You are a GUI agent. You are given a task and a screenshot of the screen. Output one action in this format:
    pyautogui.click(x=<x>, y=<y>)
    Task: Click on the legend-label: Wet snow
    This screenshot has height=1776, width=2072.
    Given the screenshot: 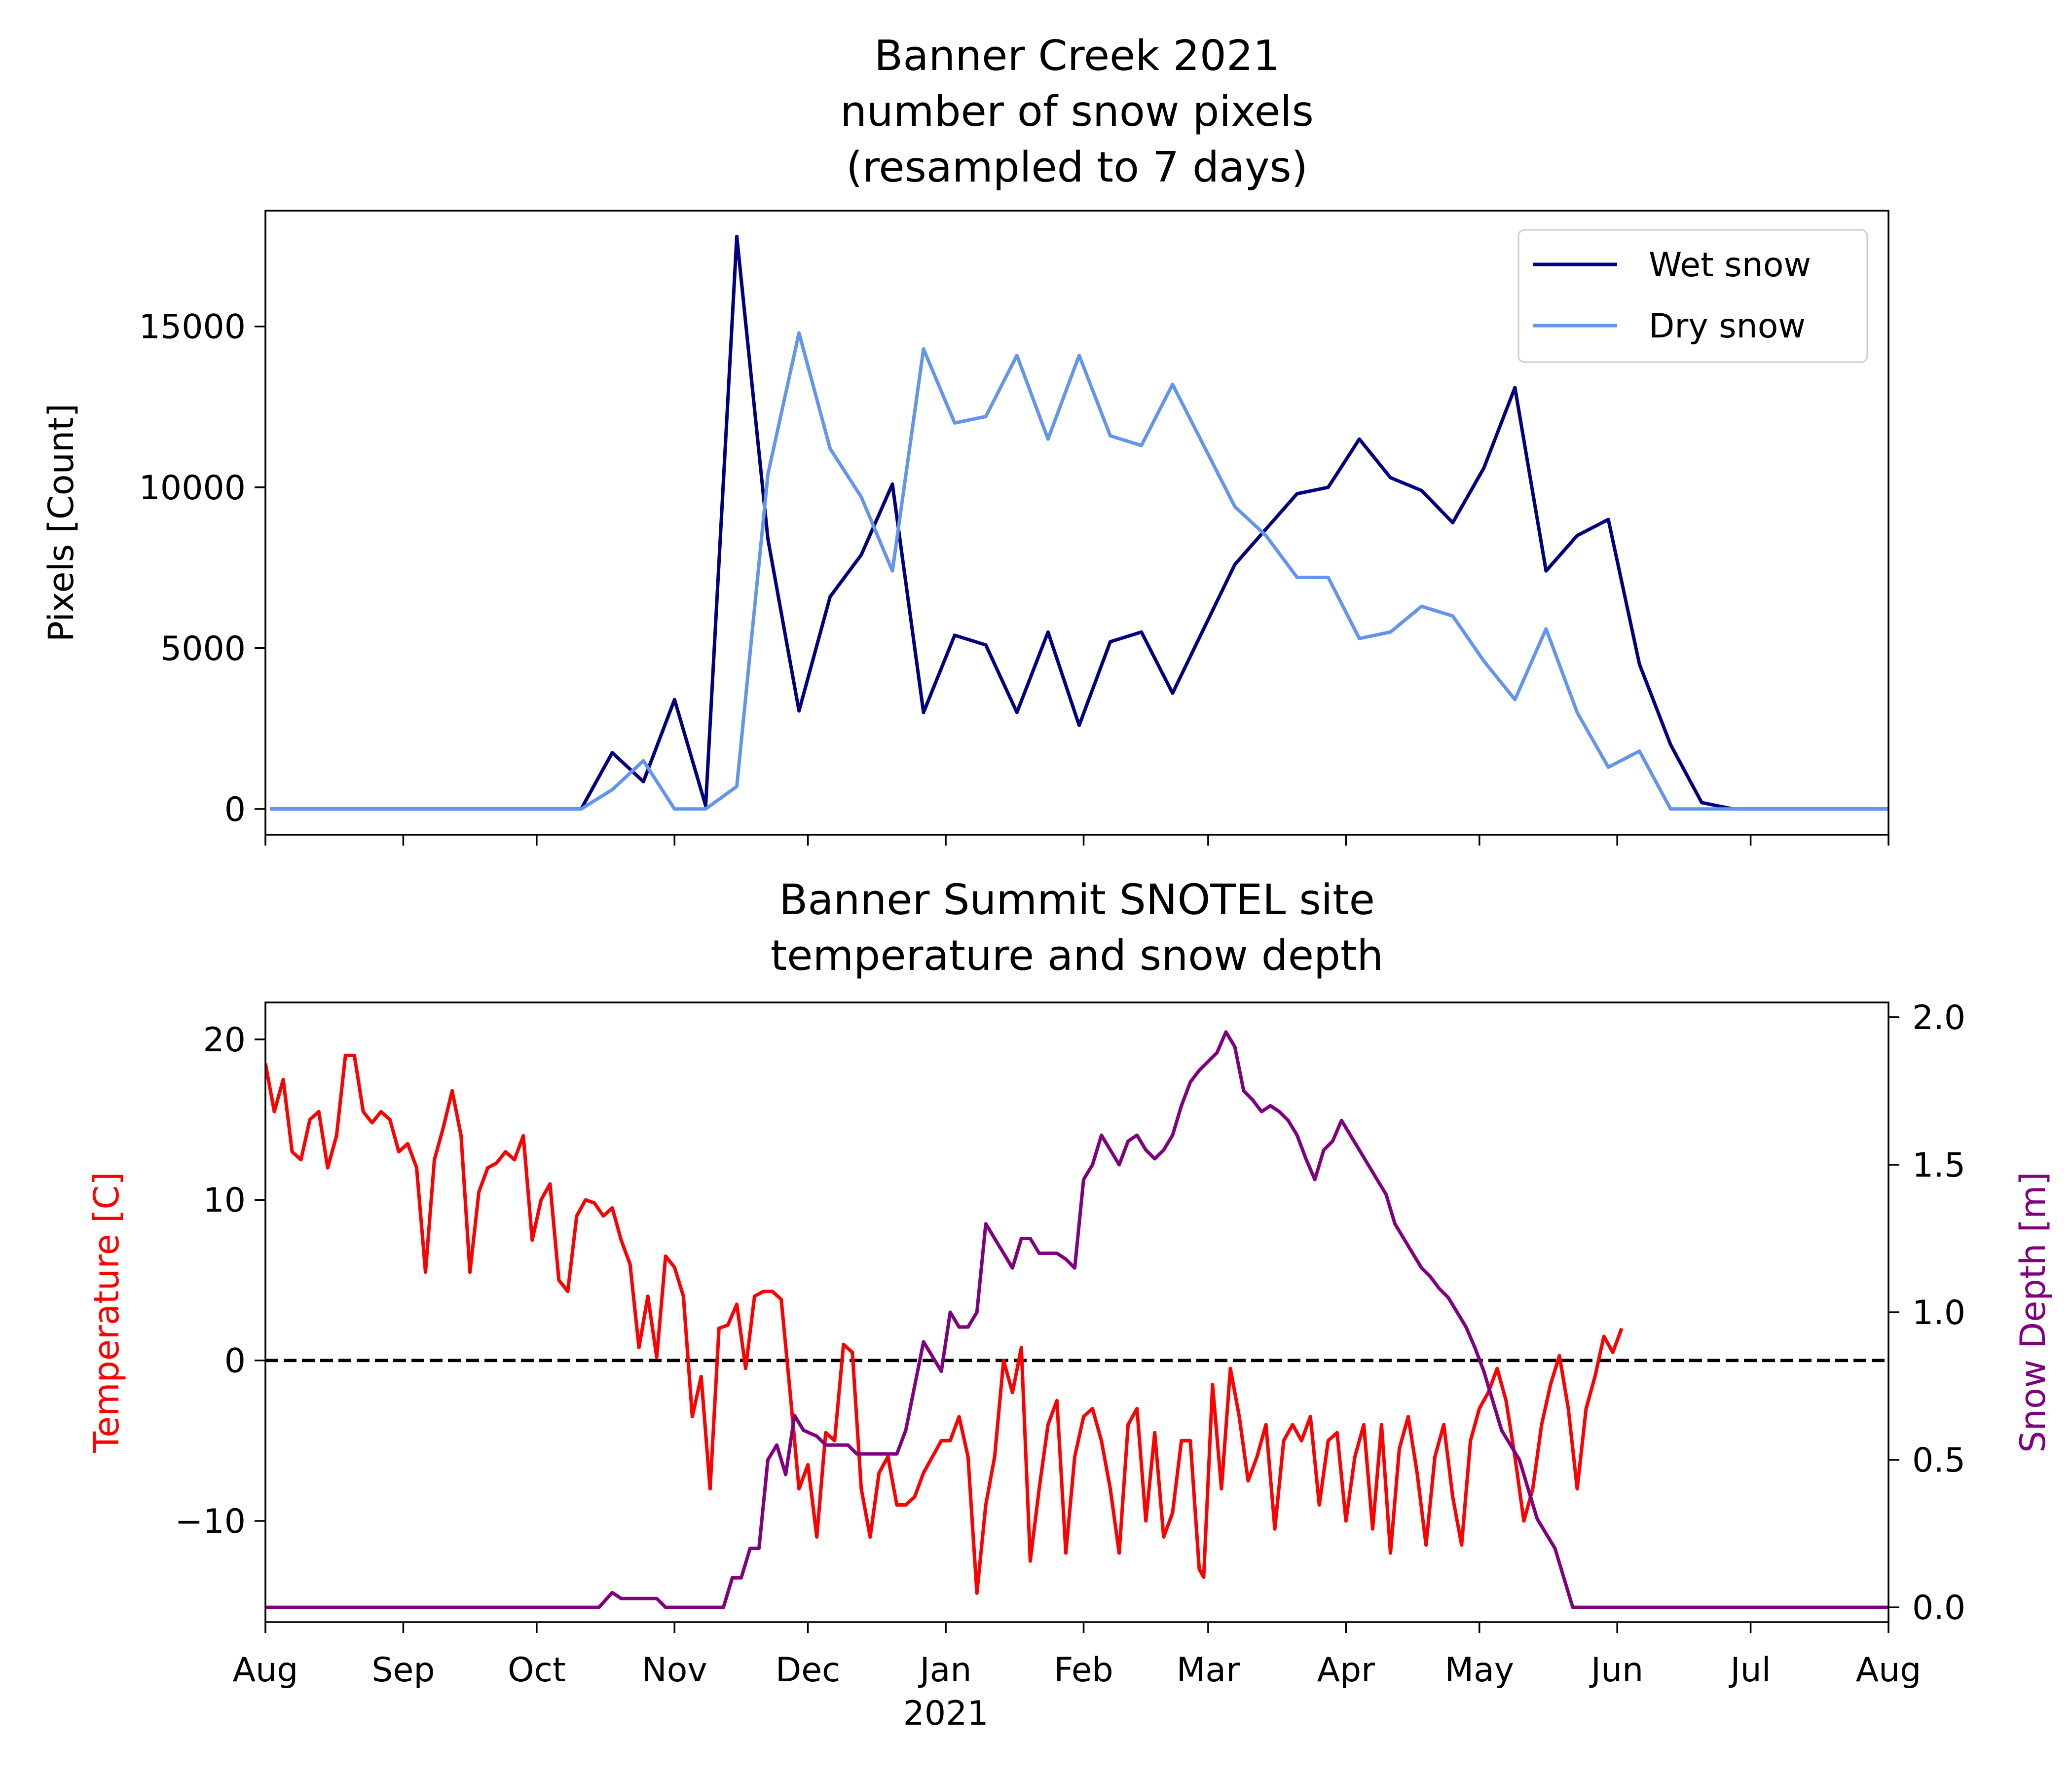 What is the action you would take?
    pyautogui.click(x=1730, y=266)
    